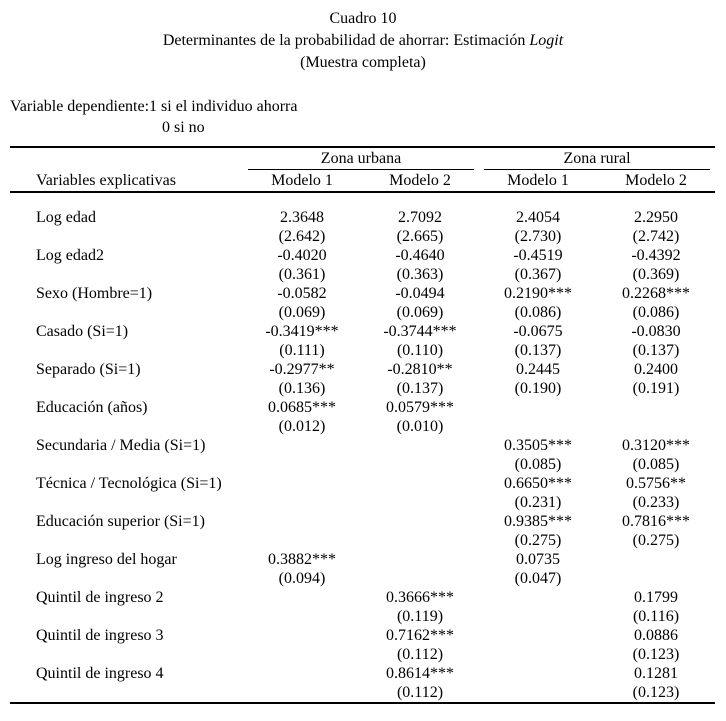 The image size is (726, 721). What do you see at coordinates (362, 255) in the screenshot?
I see `coefficient-row: Log edad2 -0.4020 -0.4640 -0.4519 -0.4392` at bounding box center [362, 255].